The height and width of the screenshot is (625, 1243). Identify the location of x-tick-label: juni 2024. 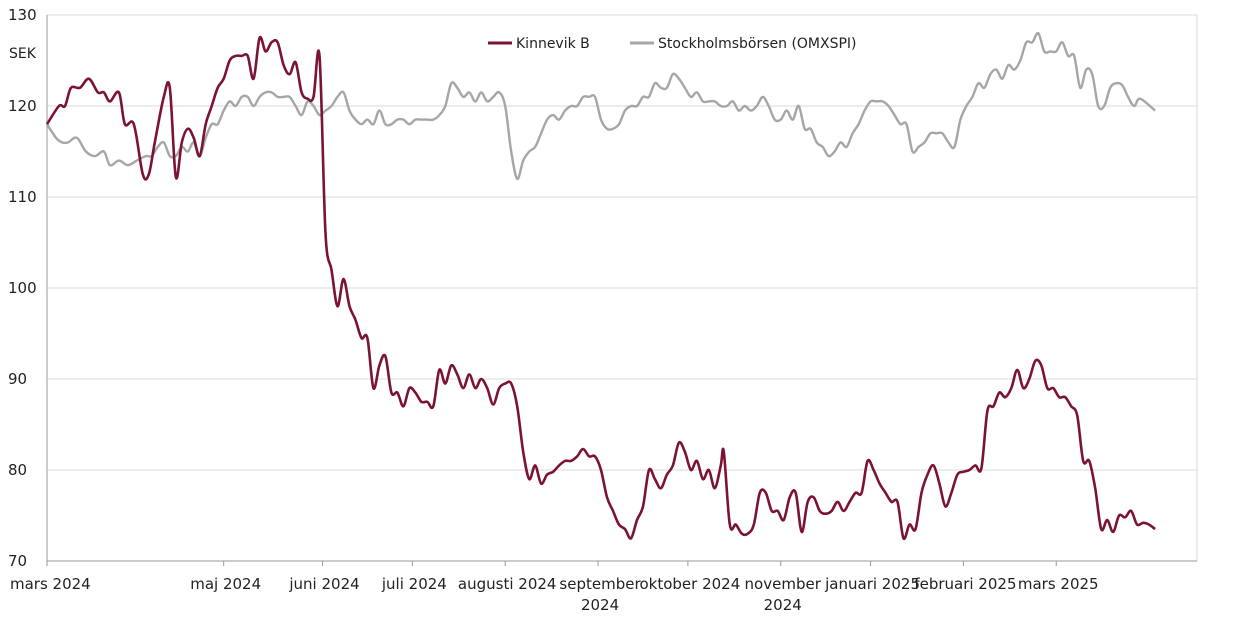
(323, 584).